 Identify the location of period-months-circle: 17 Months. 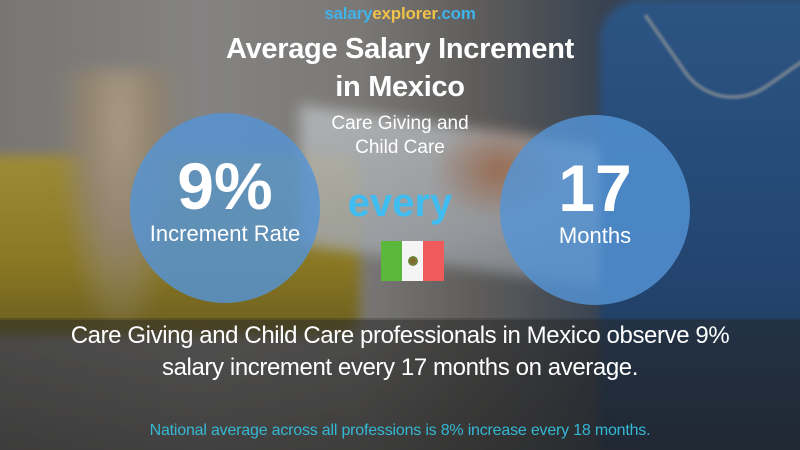
(595, 210).